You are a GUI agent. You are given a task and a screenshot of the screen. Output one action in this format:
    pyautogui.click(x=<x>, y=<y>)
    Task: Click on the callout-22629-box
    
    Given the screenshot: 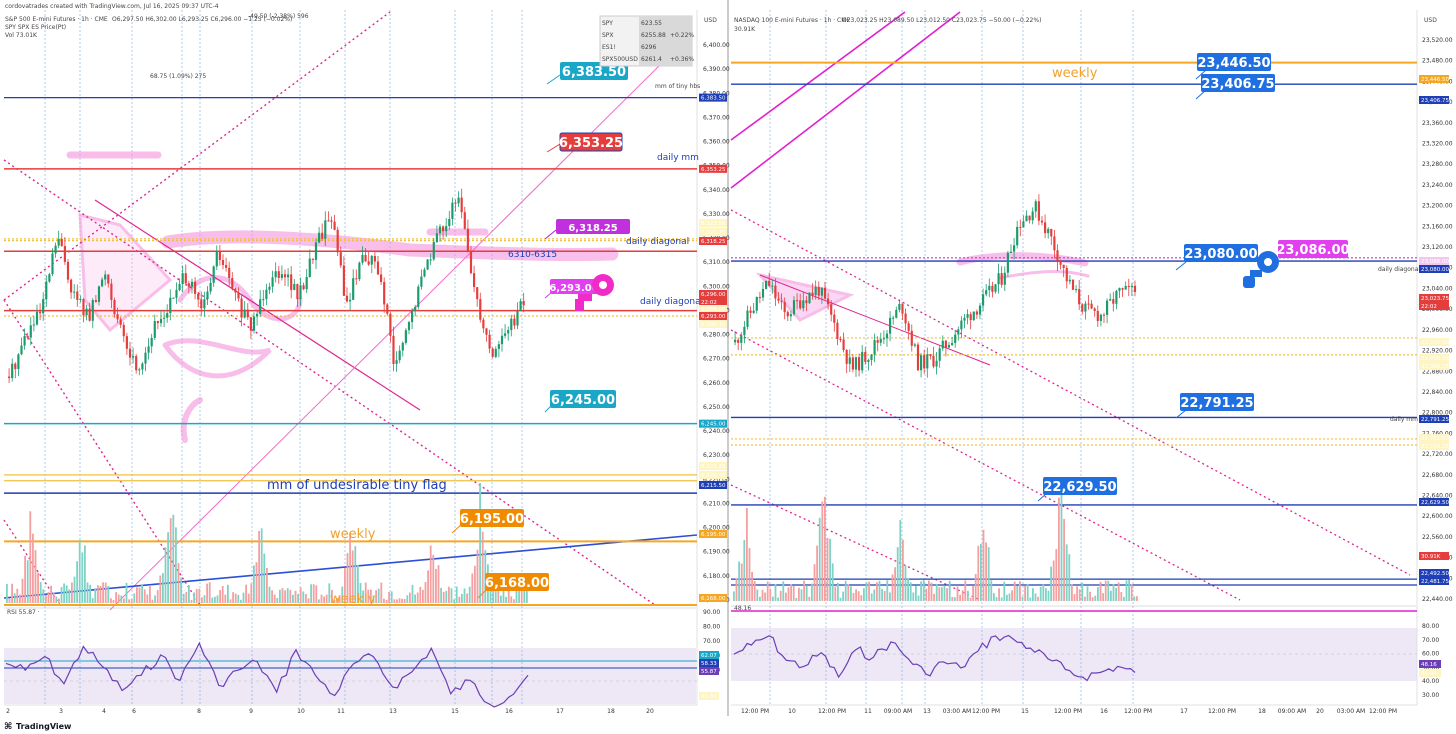 What is the action you would take?
    pyautogui.click(x=1080, y=486)
    